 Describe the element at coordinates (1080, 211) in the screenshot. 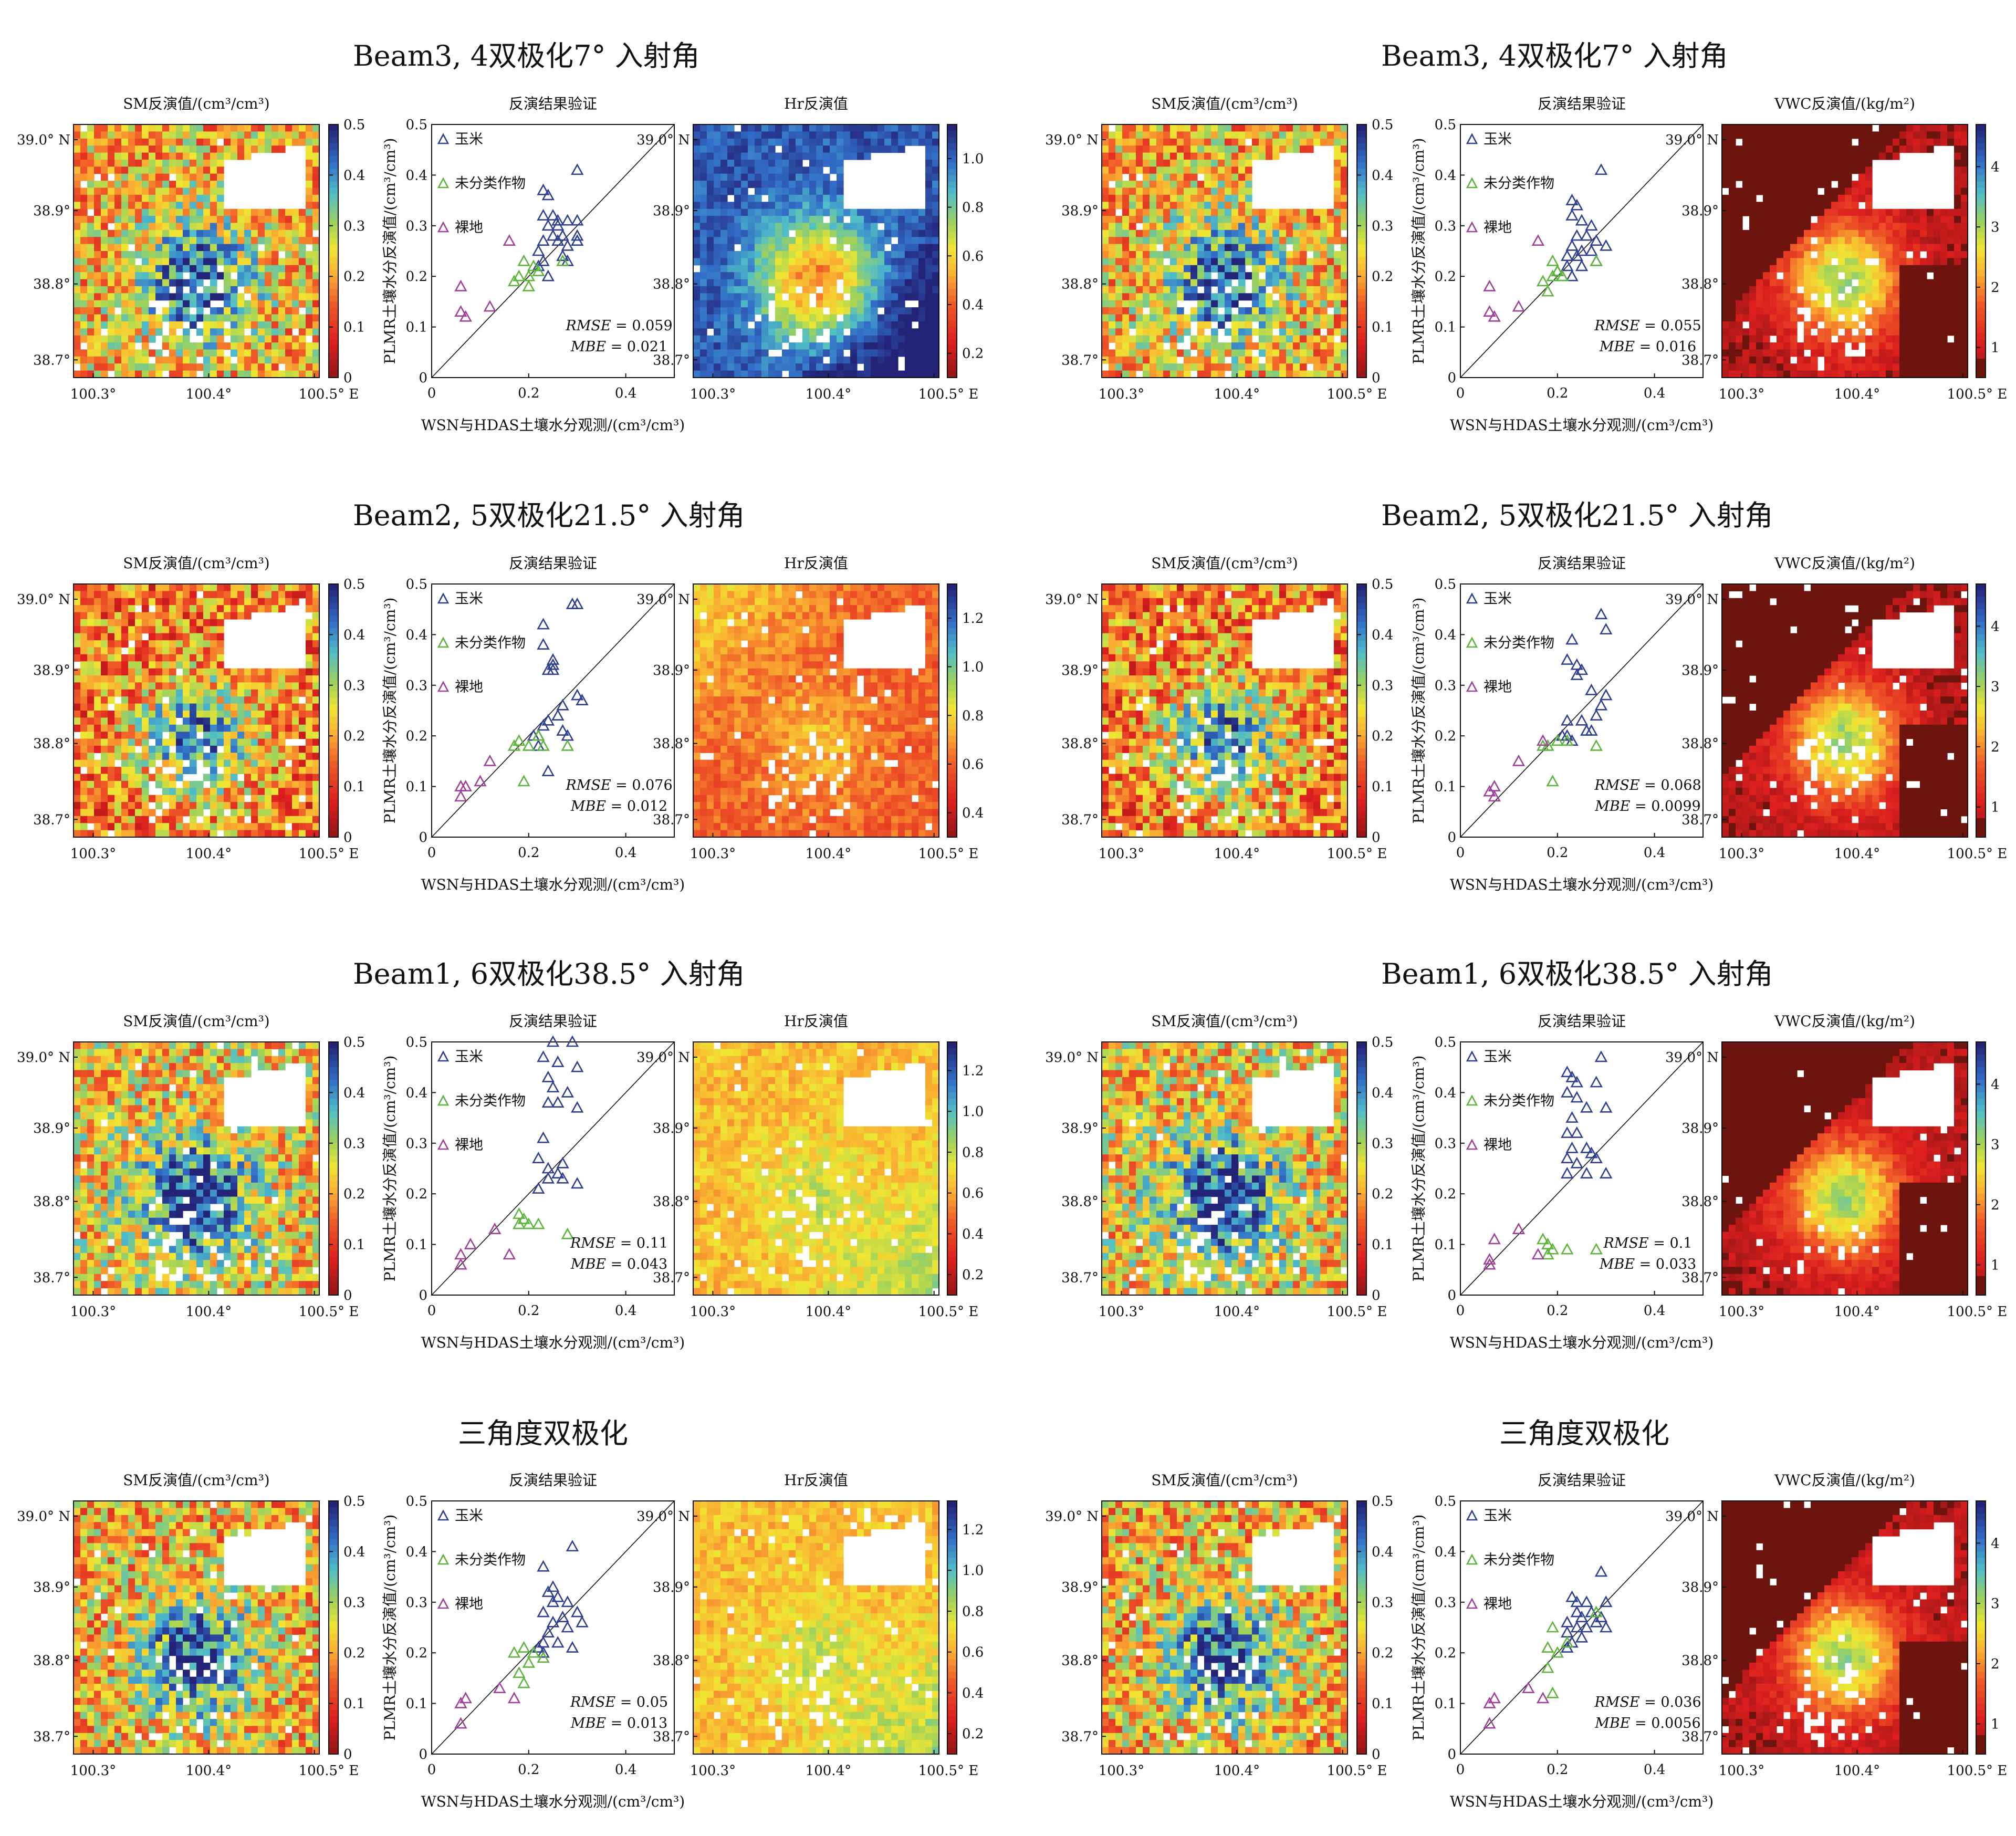

I see `lat-label: 38.9°` at that location.